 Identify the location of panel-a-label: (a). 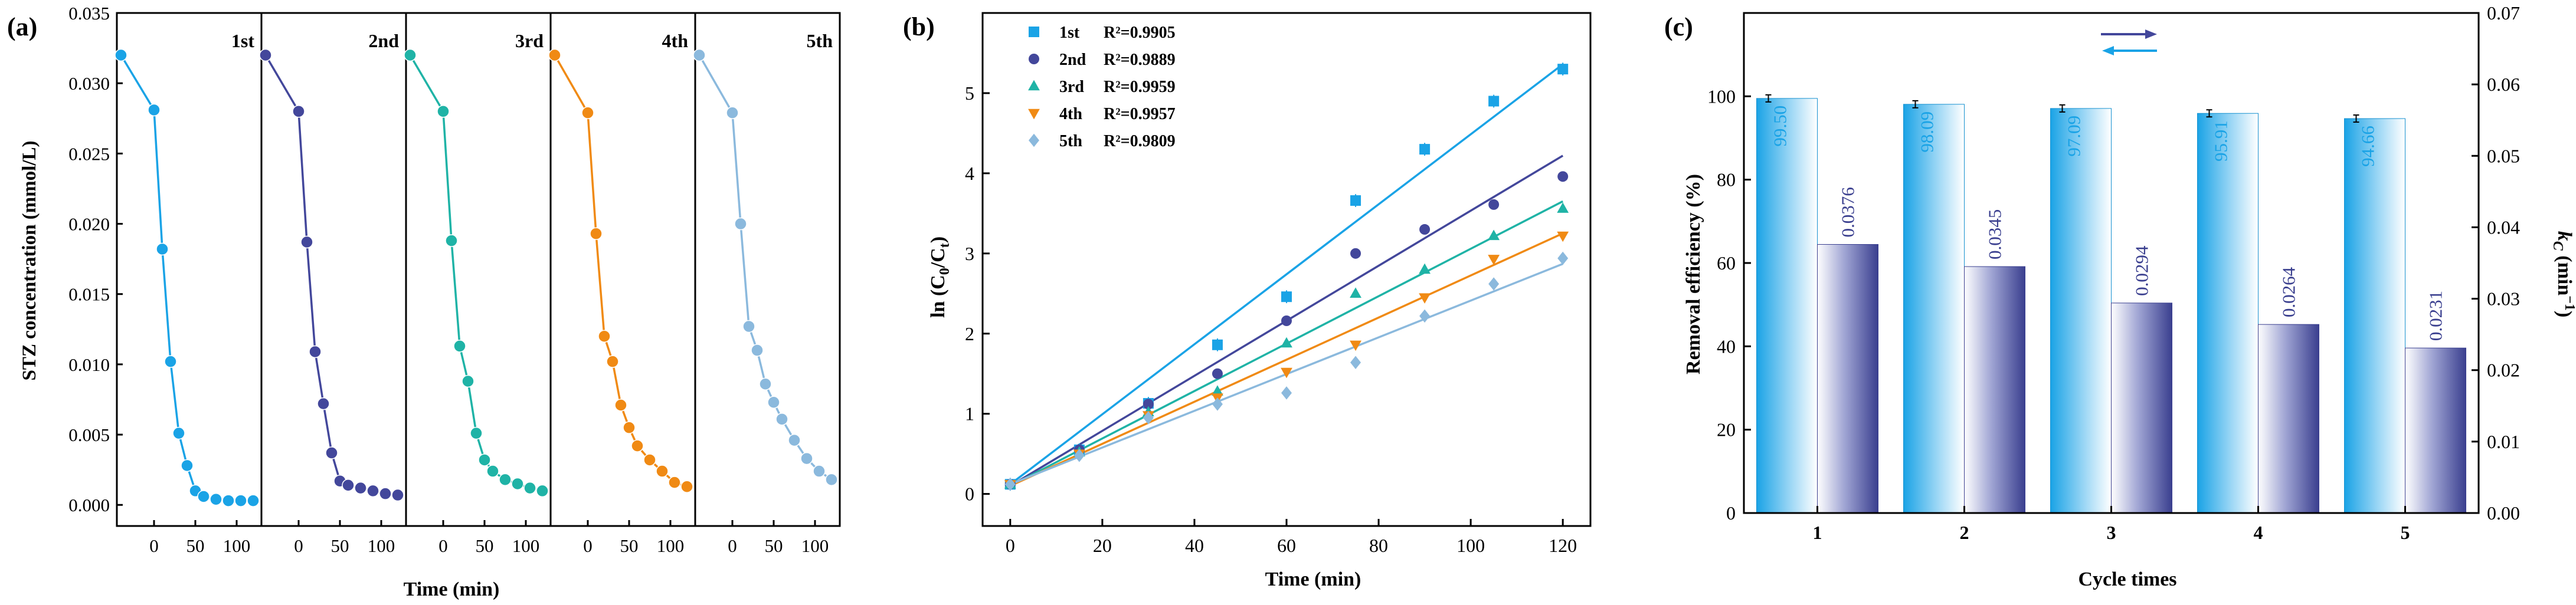
(22, 26).